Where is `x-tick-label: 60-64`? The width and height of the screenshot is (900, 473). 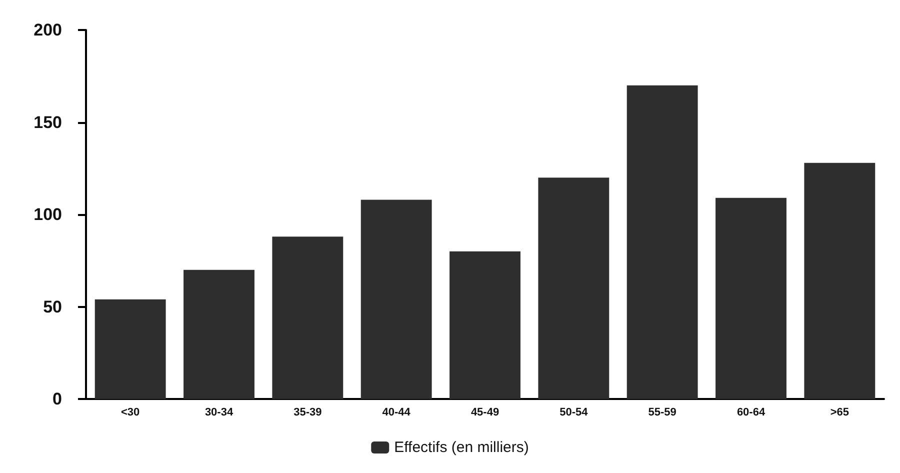 x-tick-label: 60-64 is located at coordinates (751, 412).